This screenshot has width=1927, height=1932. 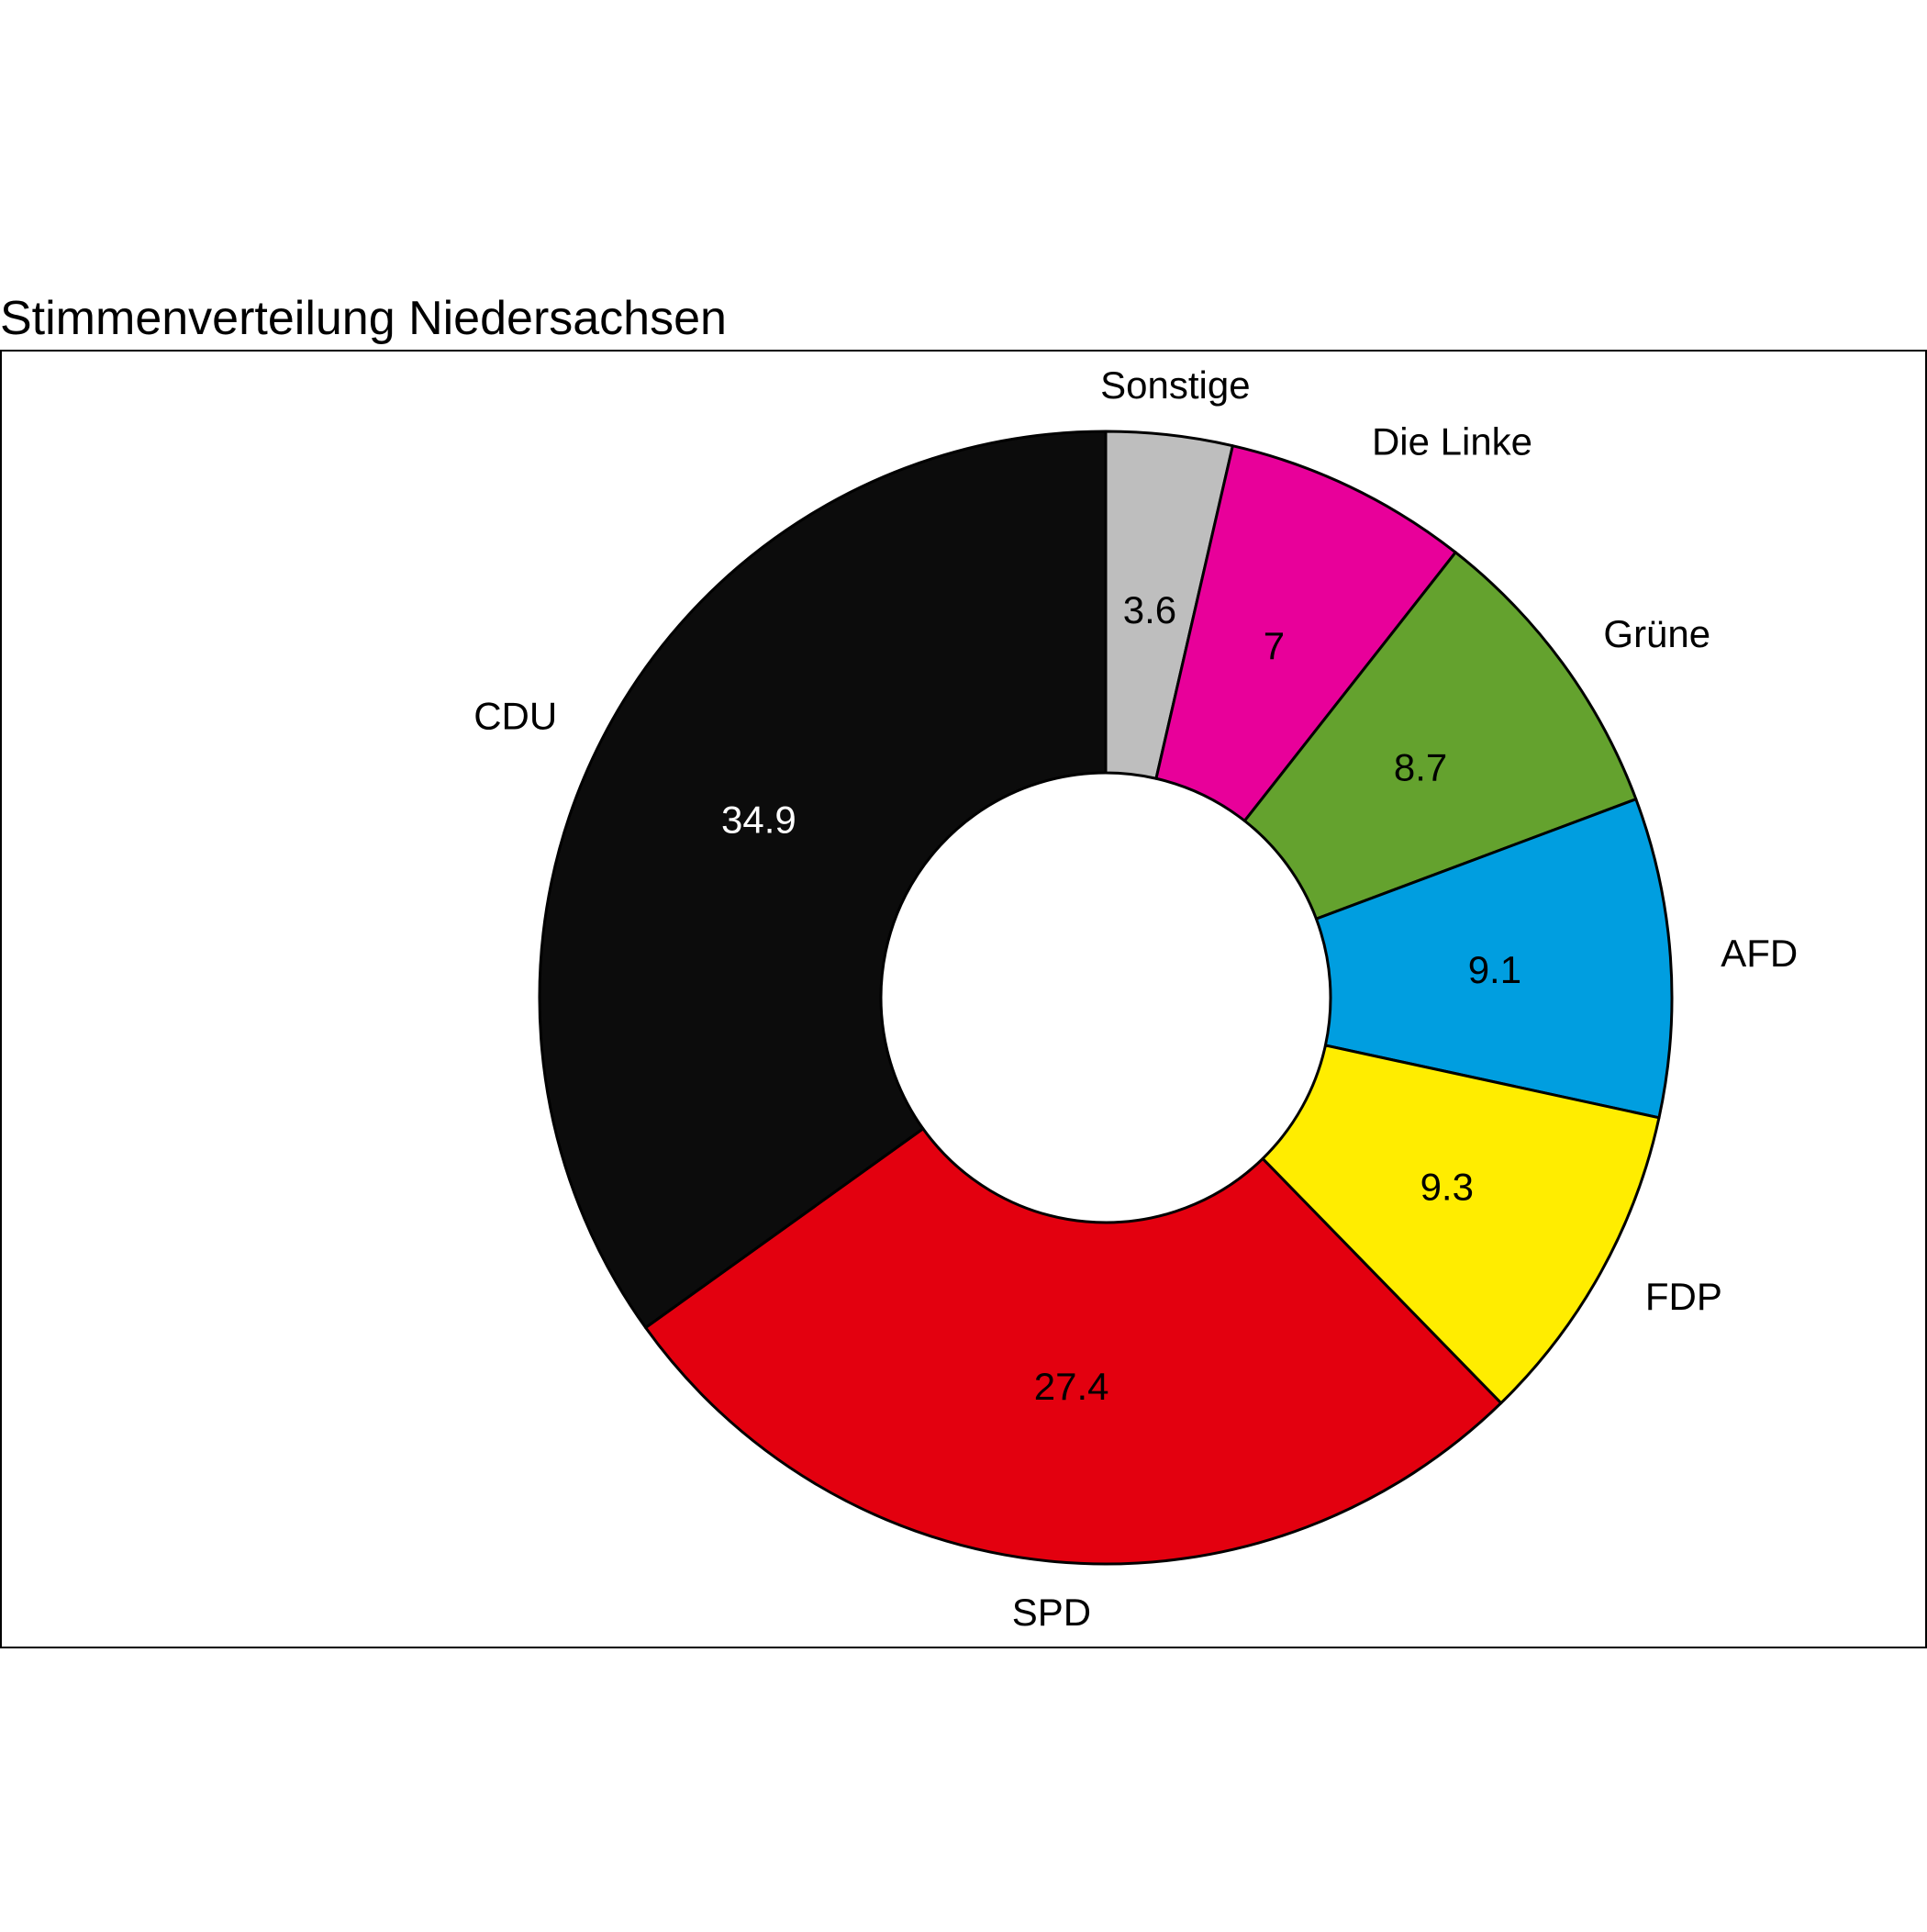 What do you see at coordinates (1447, 1186) in the screenshot?
I see `value-label-fdp: 9.3` at bounding box center [1447, 1186].